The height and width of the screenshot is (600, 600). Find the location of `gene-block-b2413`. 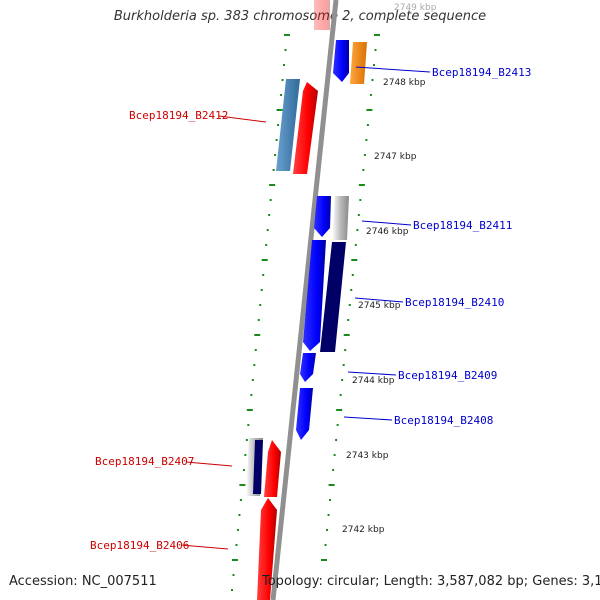

gene-block-b2413 is located at coordinates (350, 62).